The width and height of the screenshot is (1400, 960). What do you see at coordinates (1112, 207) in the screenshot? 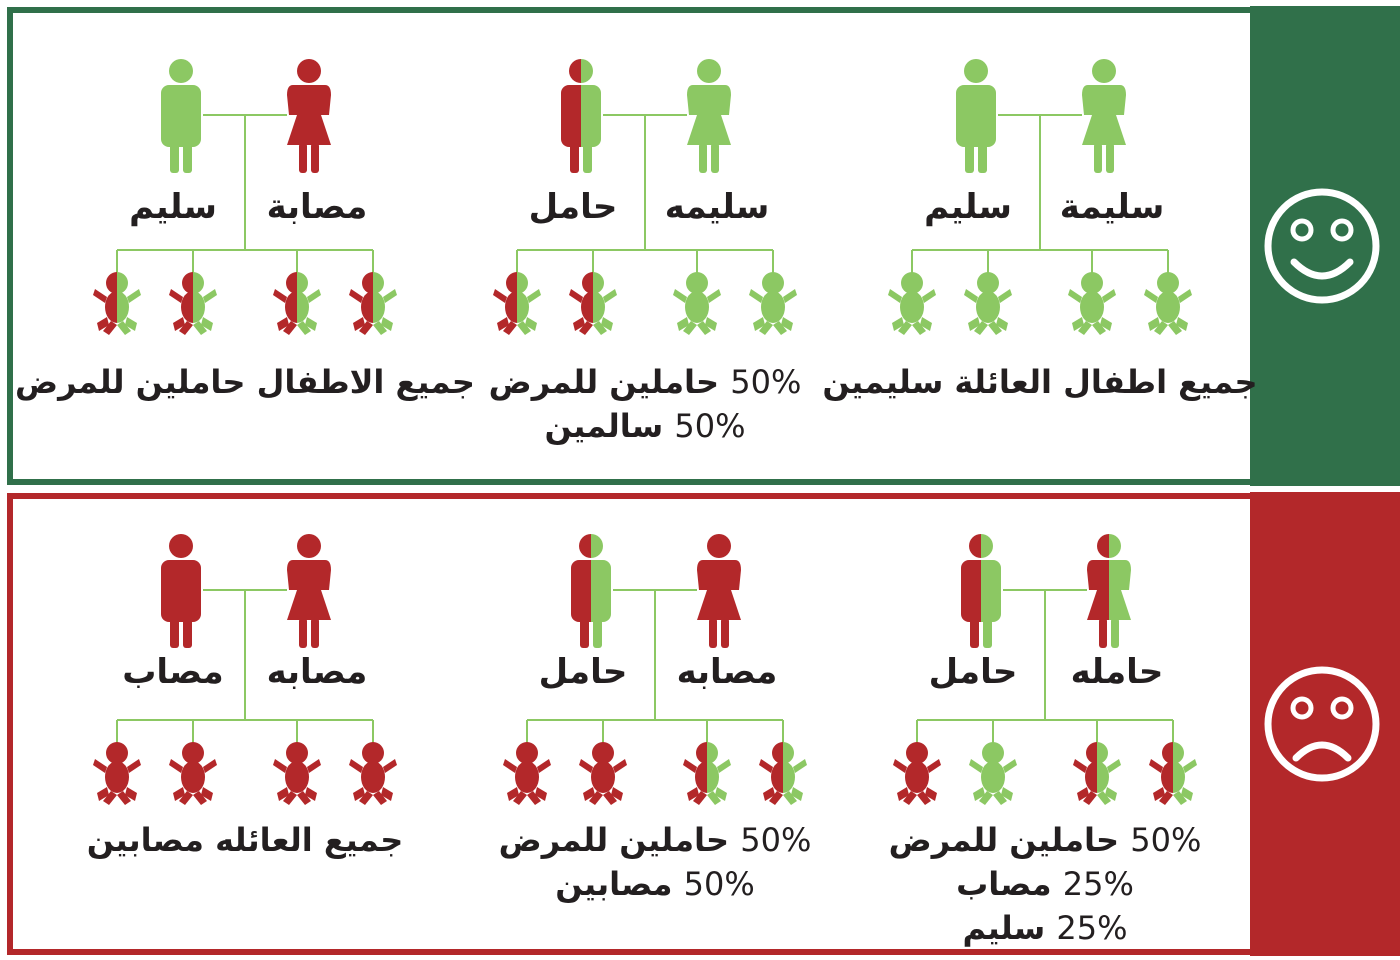
I see `mother-label: سليمة` at bounding box center [1112, 207].